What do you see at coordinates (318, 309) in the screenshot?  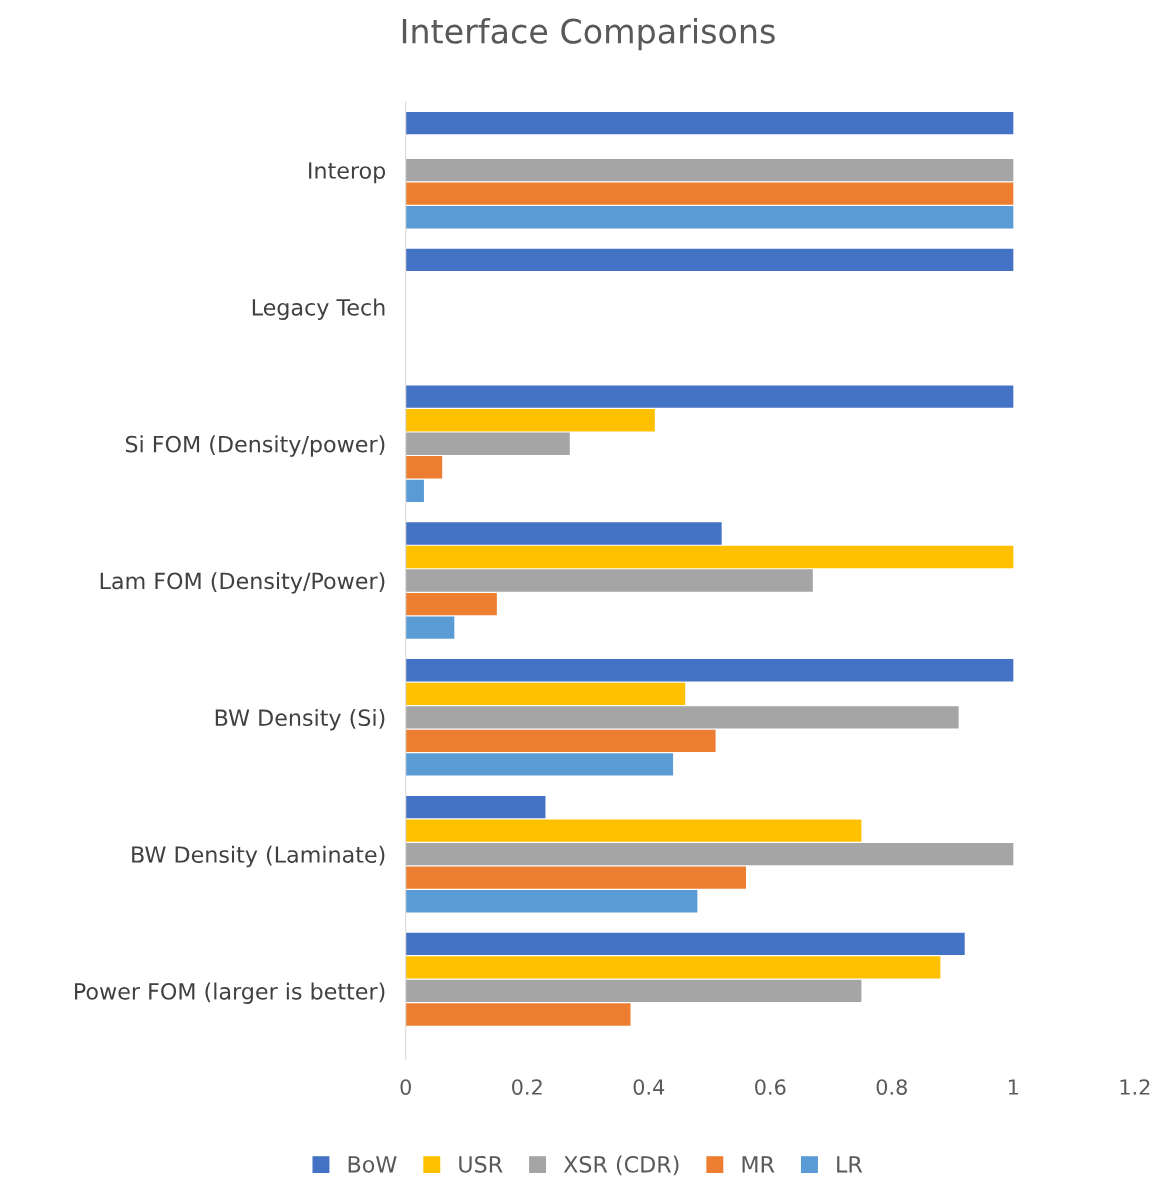 I see `y-tick-label: Legacy Tech` at bounding box center [318, 309].